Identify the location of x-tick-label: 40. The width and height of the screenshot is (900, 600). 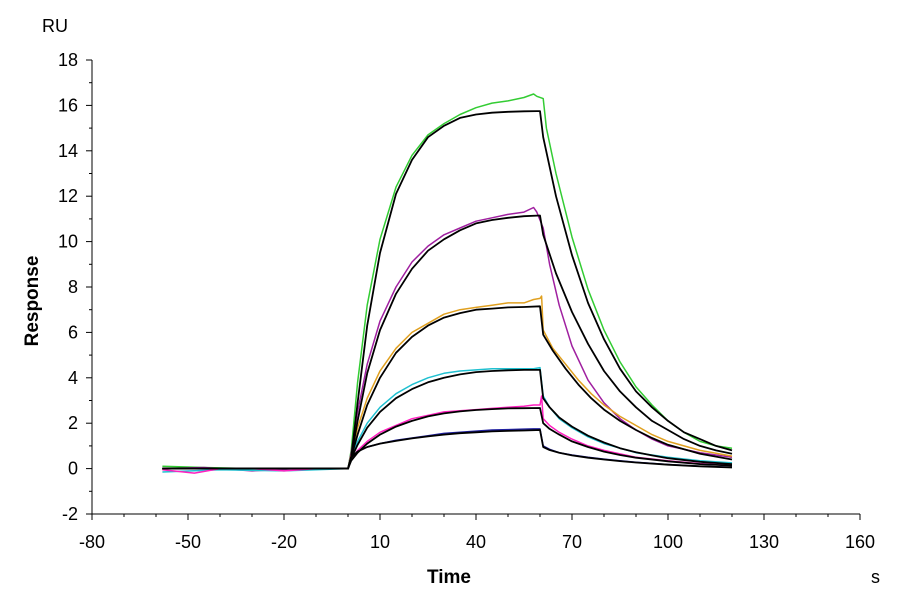
(476, 542).